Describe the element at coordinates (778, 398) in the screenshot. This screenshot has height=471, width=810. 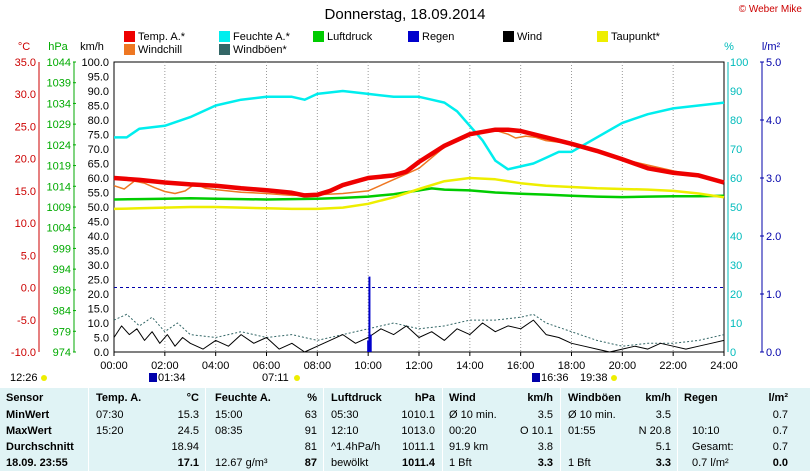
I see `header-rain-unit: l/m²` at that location.